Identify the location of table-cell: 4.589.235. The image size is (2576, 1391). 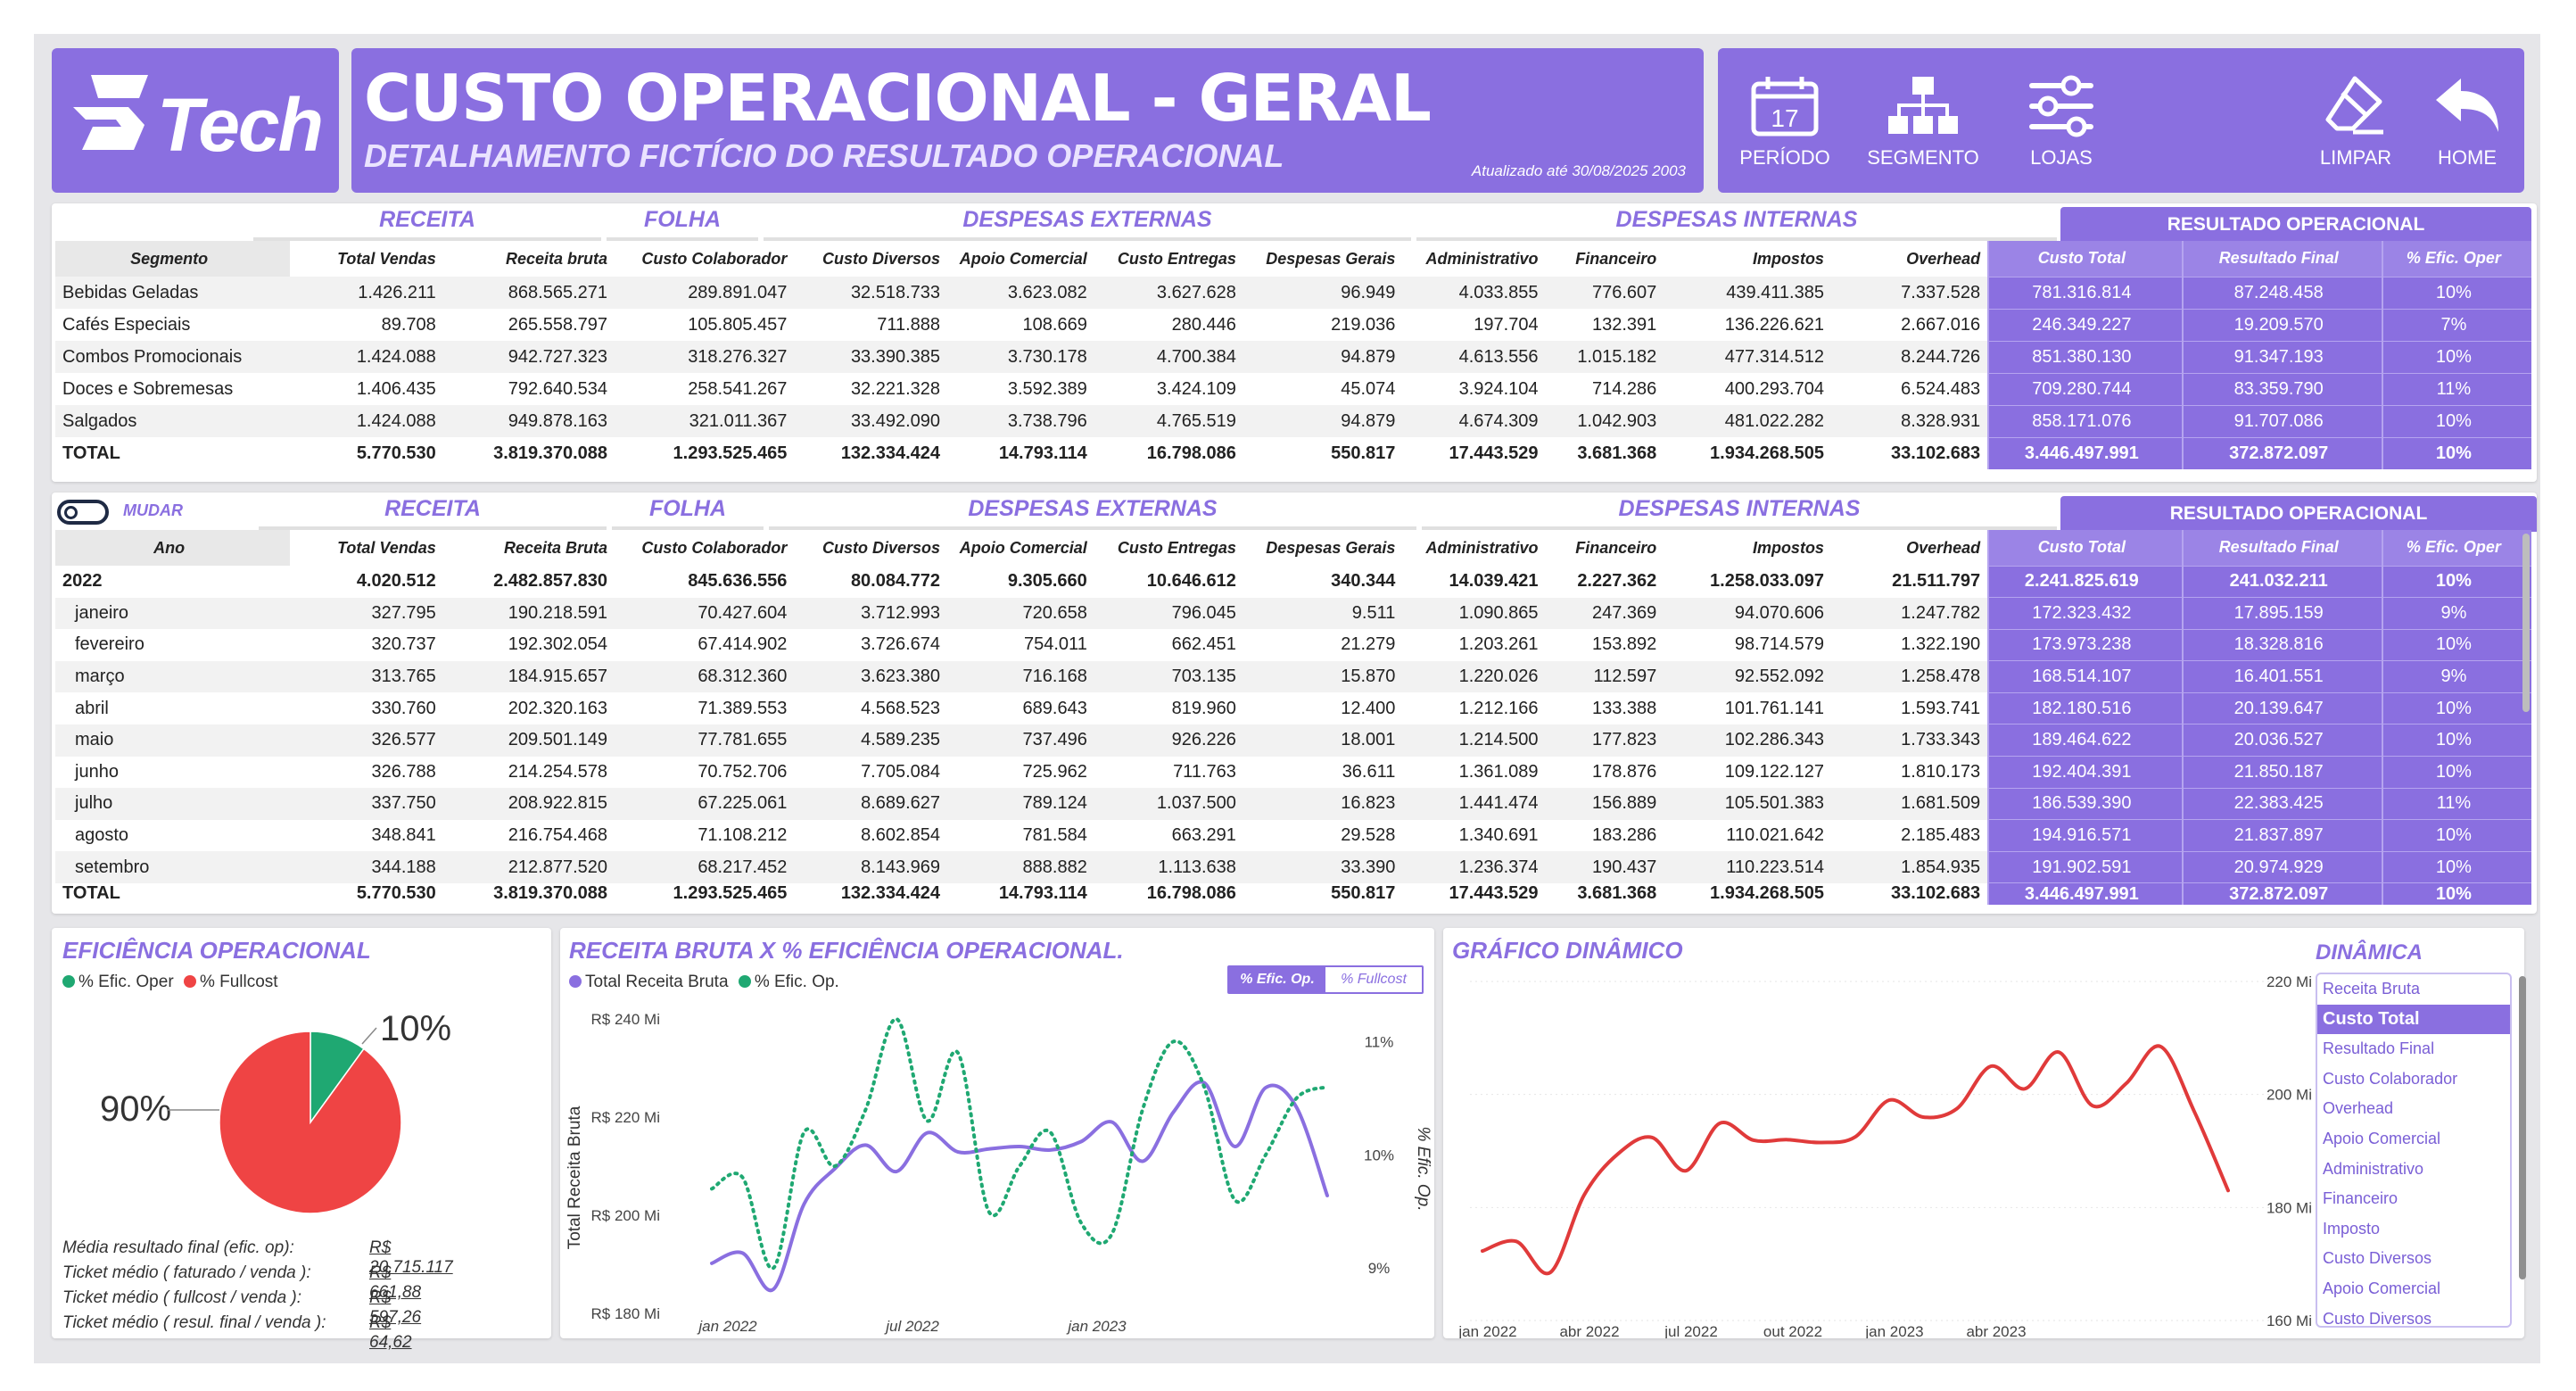
(871, 740).